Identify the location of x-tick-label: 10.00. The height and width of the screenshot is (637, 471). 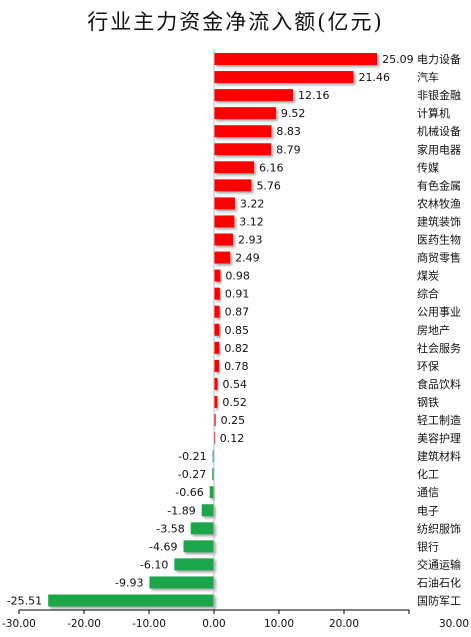
(279, 624).